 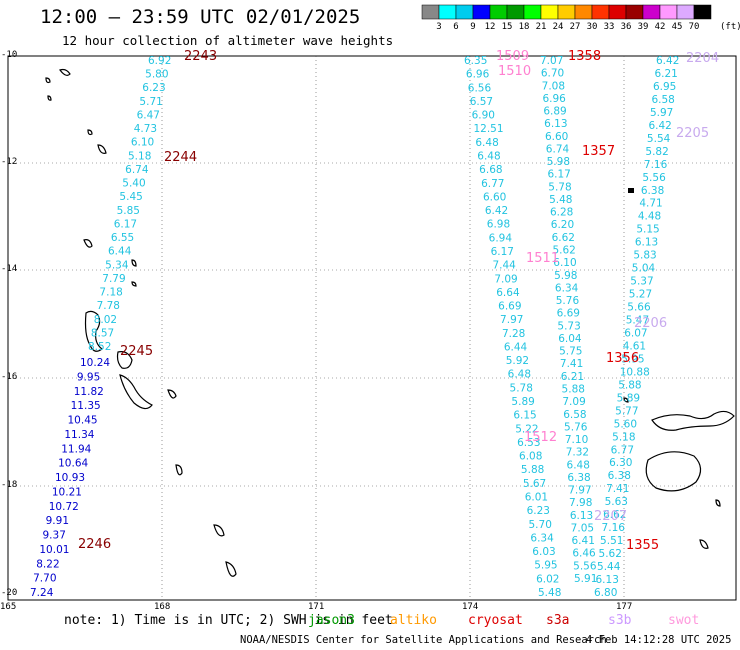 What do you see at coordinates (639, 308) in the screenshot?
I see `swh-value: 5.66` at bounding box center [639, 308].